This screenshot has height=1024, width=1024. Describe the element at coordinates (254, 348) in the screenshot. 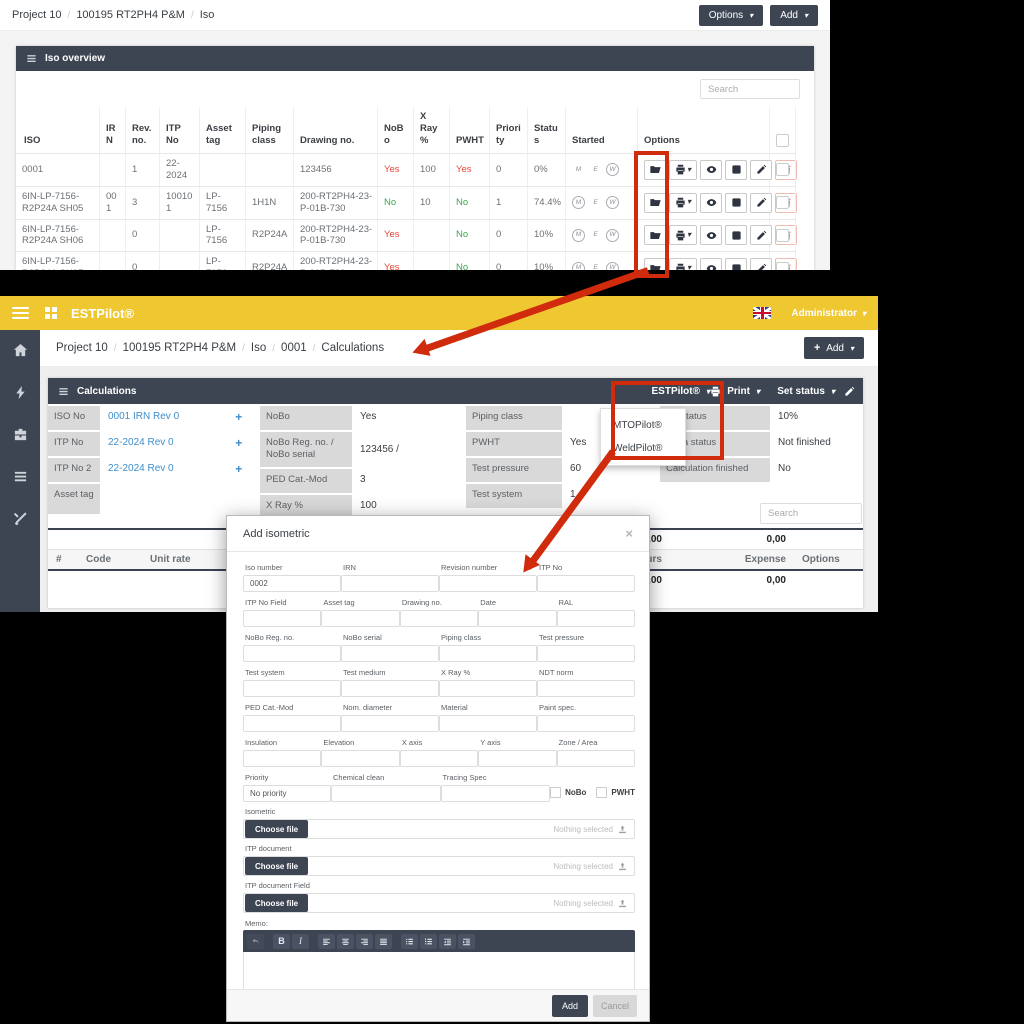

I see `breadcrumb-iso: Iso` at that location.